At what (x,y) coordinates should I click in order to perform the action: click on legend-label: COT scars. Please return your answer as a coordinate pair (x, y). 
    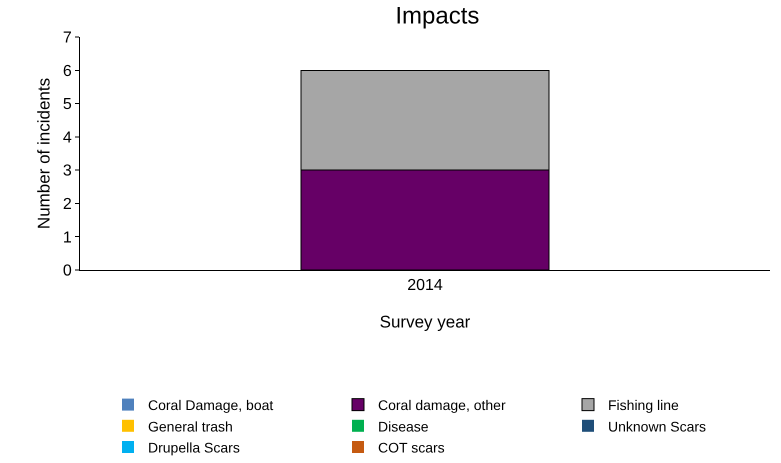
    Looking at the image, I should click on (411, 447).